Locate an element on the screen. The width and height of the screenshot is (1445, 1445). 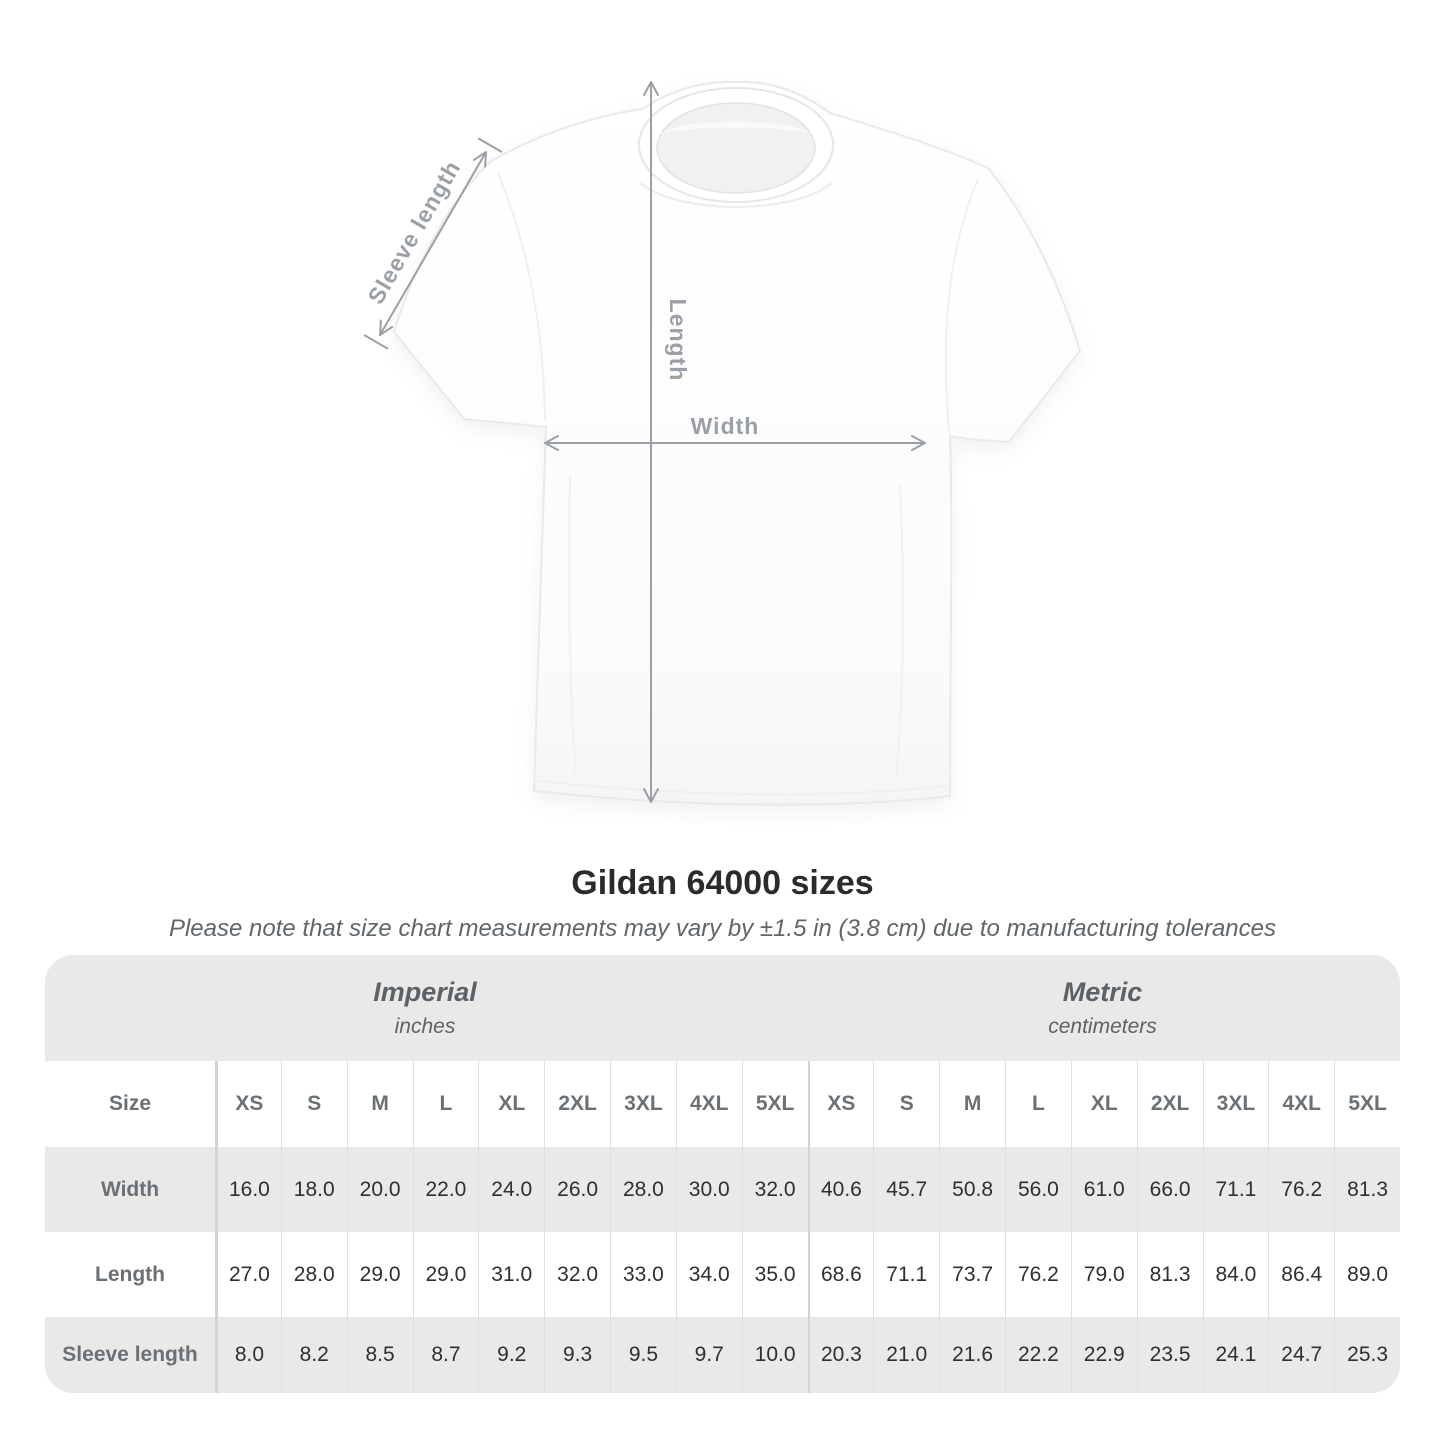
cell-width-imperial-2xl: 26.0 is located at coordinates (577, 1189).